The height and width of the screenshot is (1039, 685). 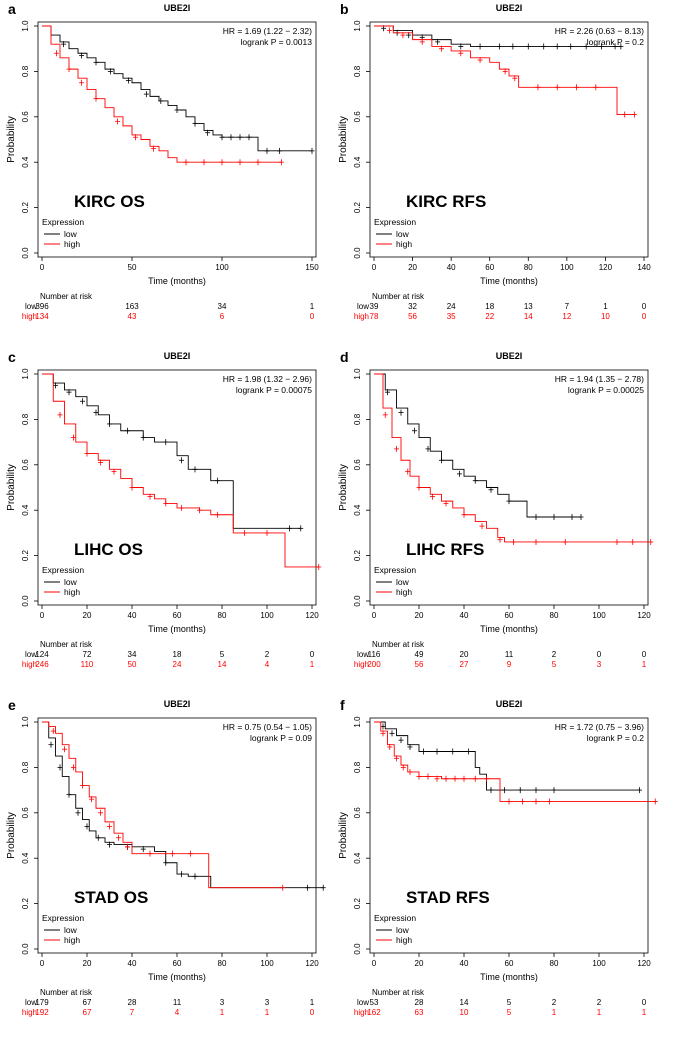 What do you see at coordinates (606, 390) in the screenshot?
I see `logrank-p-text: logrank P = 0.00025` at bounding box center [606, 390].